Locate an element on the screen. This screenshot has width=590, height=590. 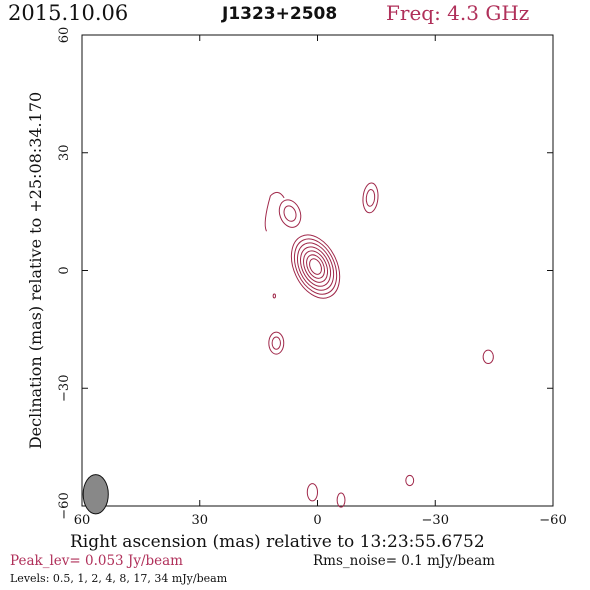
rms-noise: Rms_noise= 0.1 mJy/beam is located at coordinates (404, 561).